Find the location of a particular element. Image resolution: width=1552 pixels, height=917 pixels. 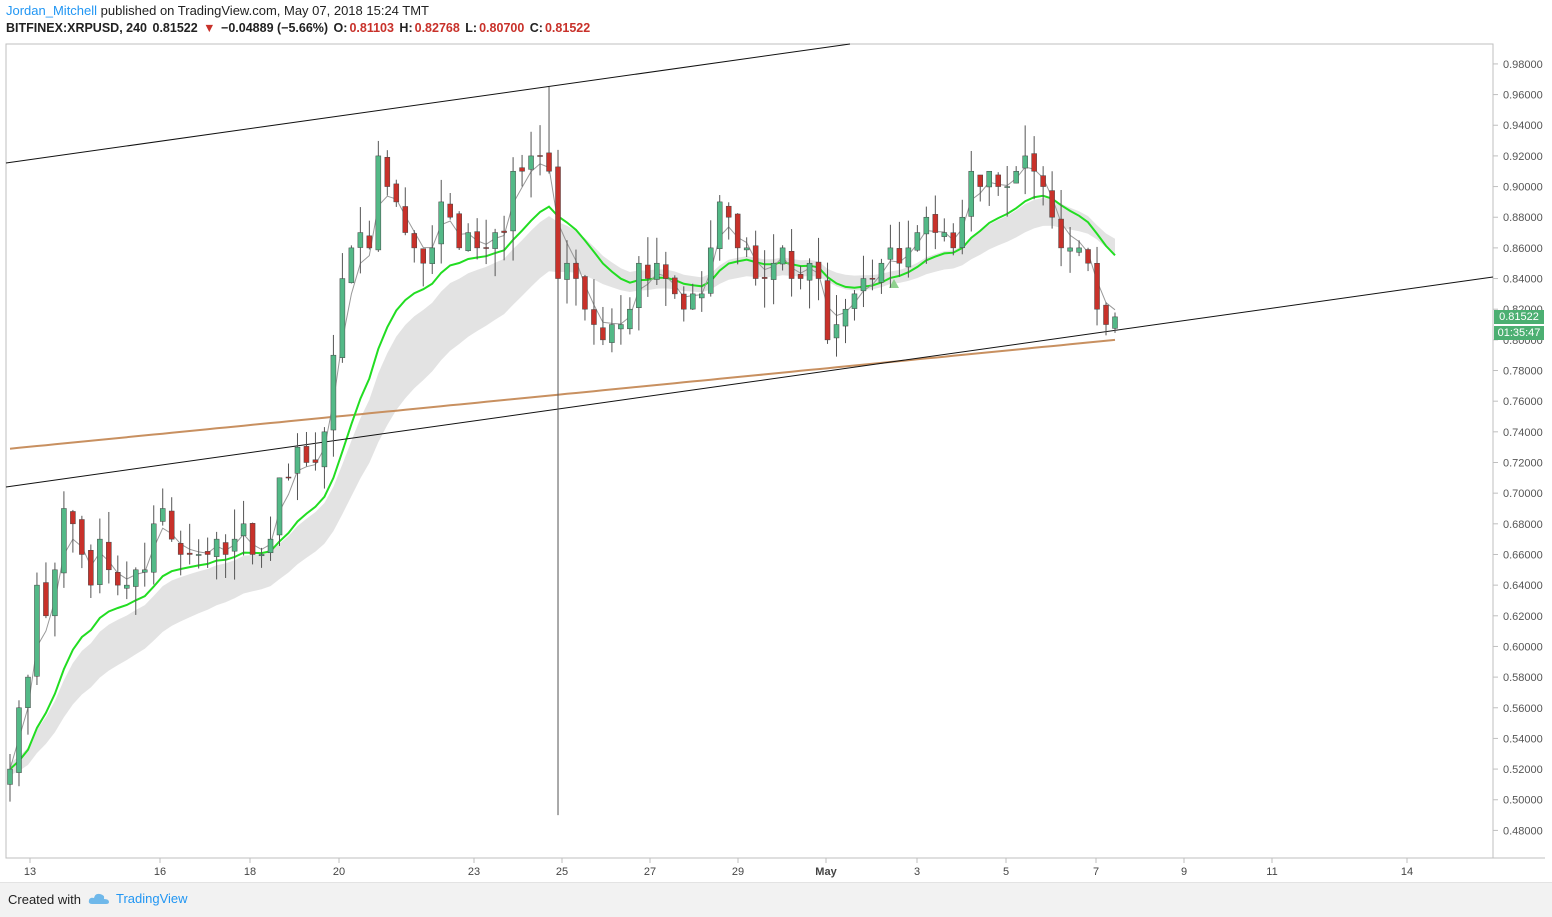

y-tick-label: 0.78000 is located at coordinates (1523, 372).